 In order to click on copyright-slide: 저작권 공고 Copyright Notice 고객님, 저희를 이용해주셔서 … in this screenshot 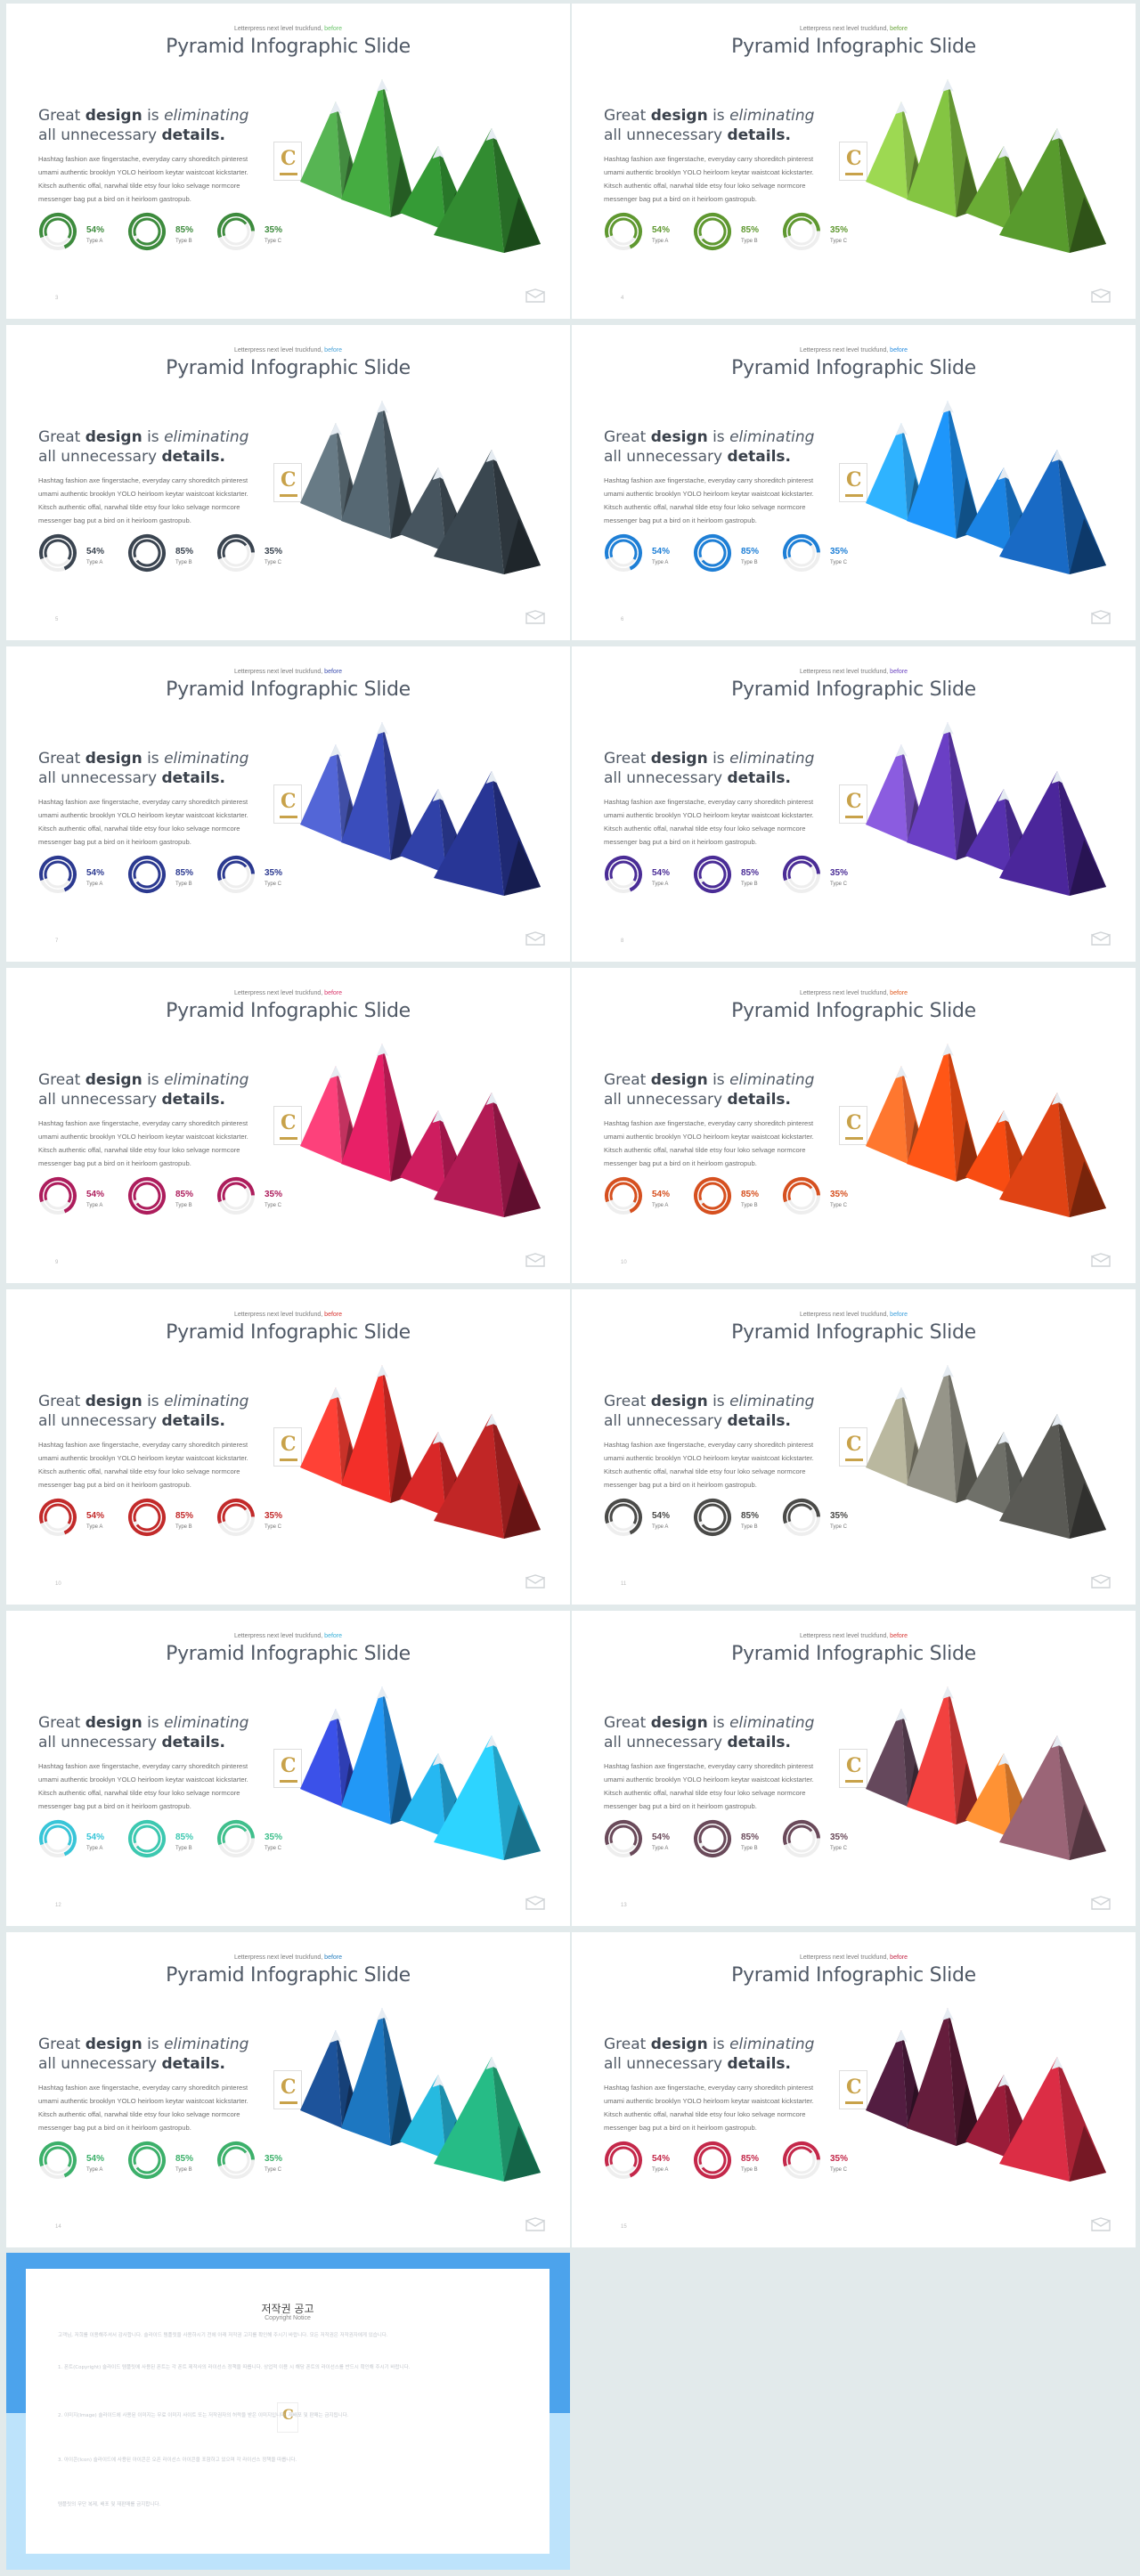, I will do `click(288, 2411)`.